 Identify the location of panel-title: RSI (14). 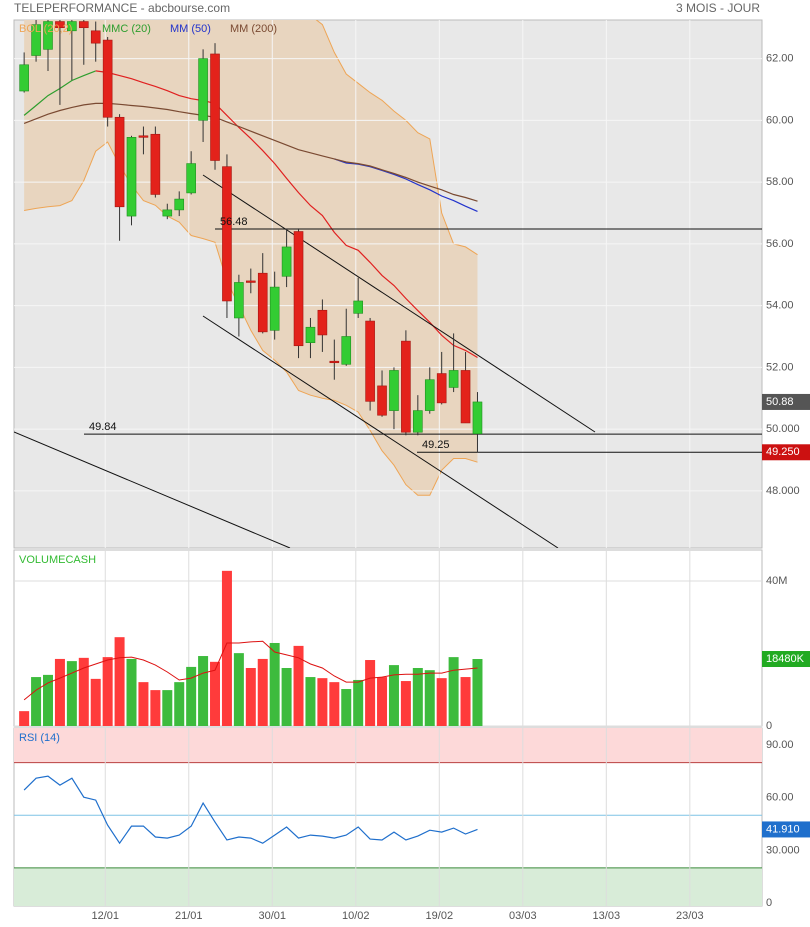
(39, 738).